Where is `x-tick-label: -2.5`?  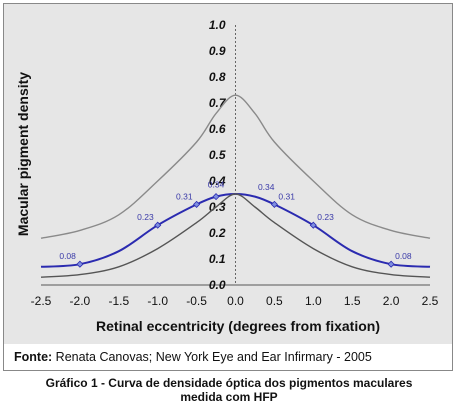
x-tick-label: -2.5 is located at coordinates (41, 301).